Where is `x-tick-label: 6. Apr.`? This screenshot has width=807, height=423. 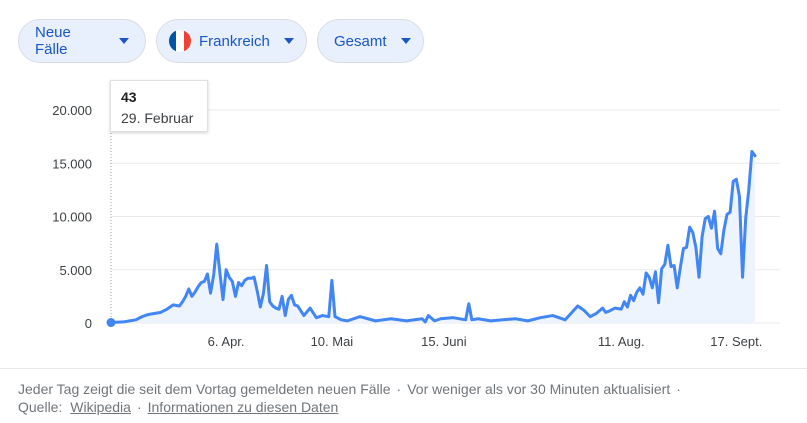 x-tick-label: 6. Apr. is located at coordinates (226, 341).